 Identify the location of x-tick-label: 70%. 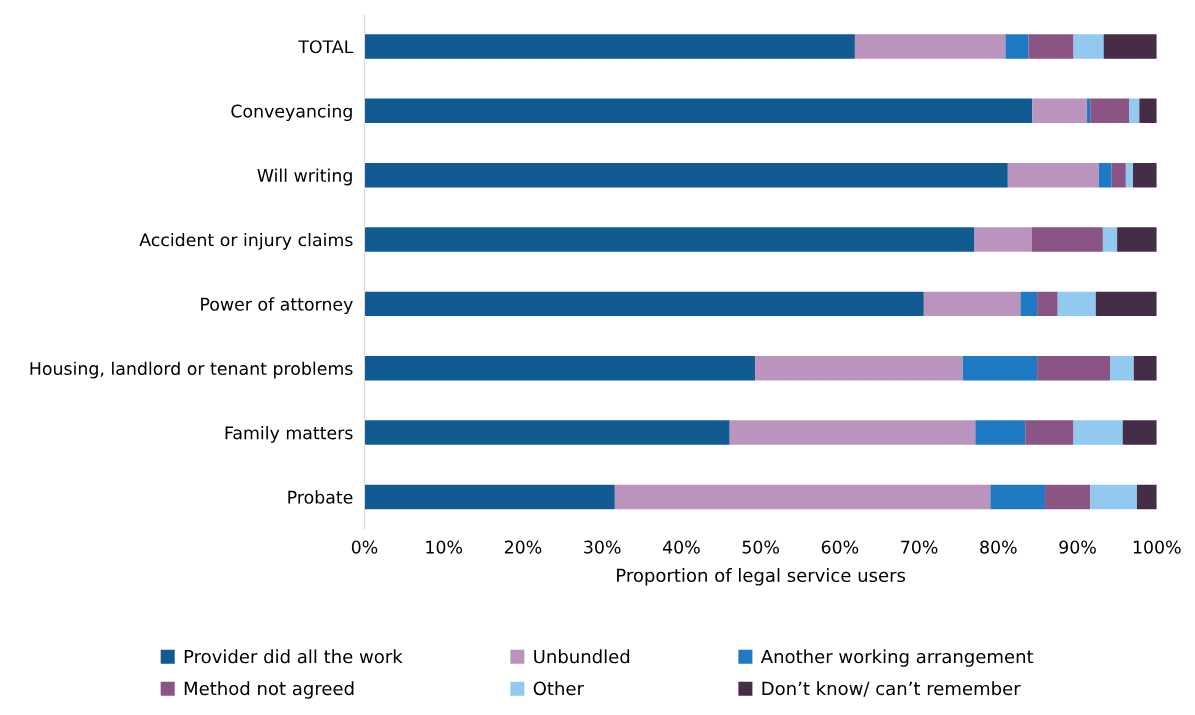
(919, 547).